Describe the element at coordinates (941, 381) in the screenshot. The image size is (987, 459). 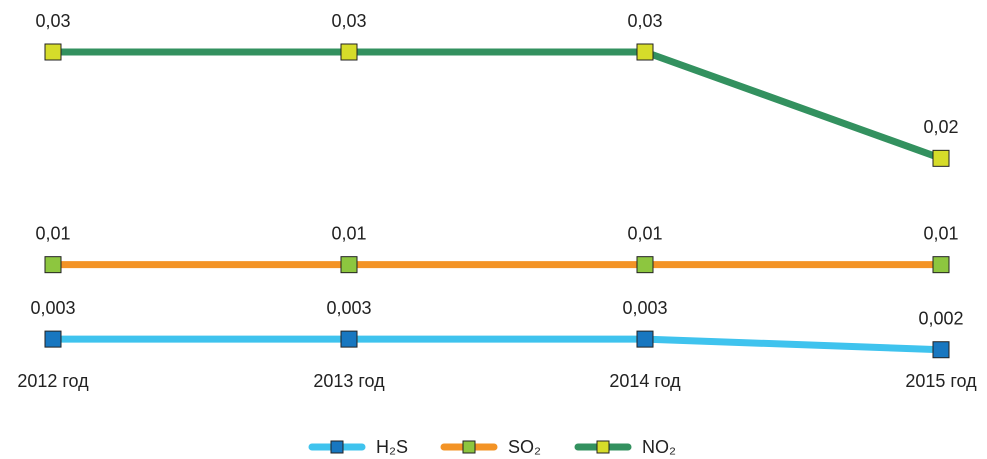
I see `x-tick-label: 2015 год` at that location.